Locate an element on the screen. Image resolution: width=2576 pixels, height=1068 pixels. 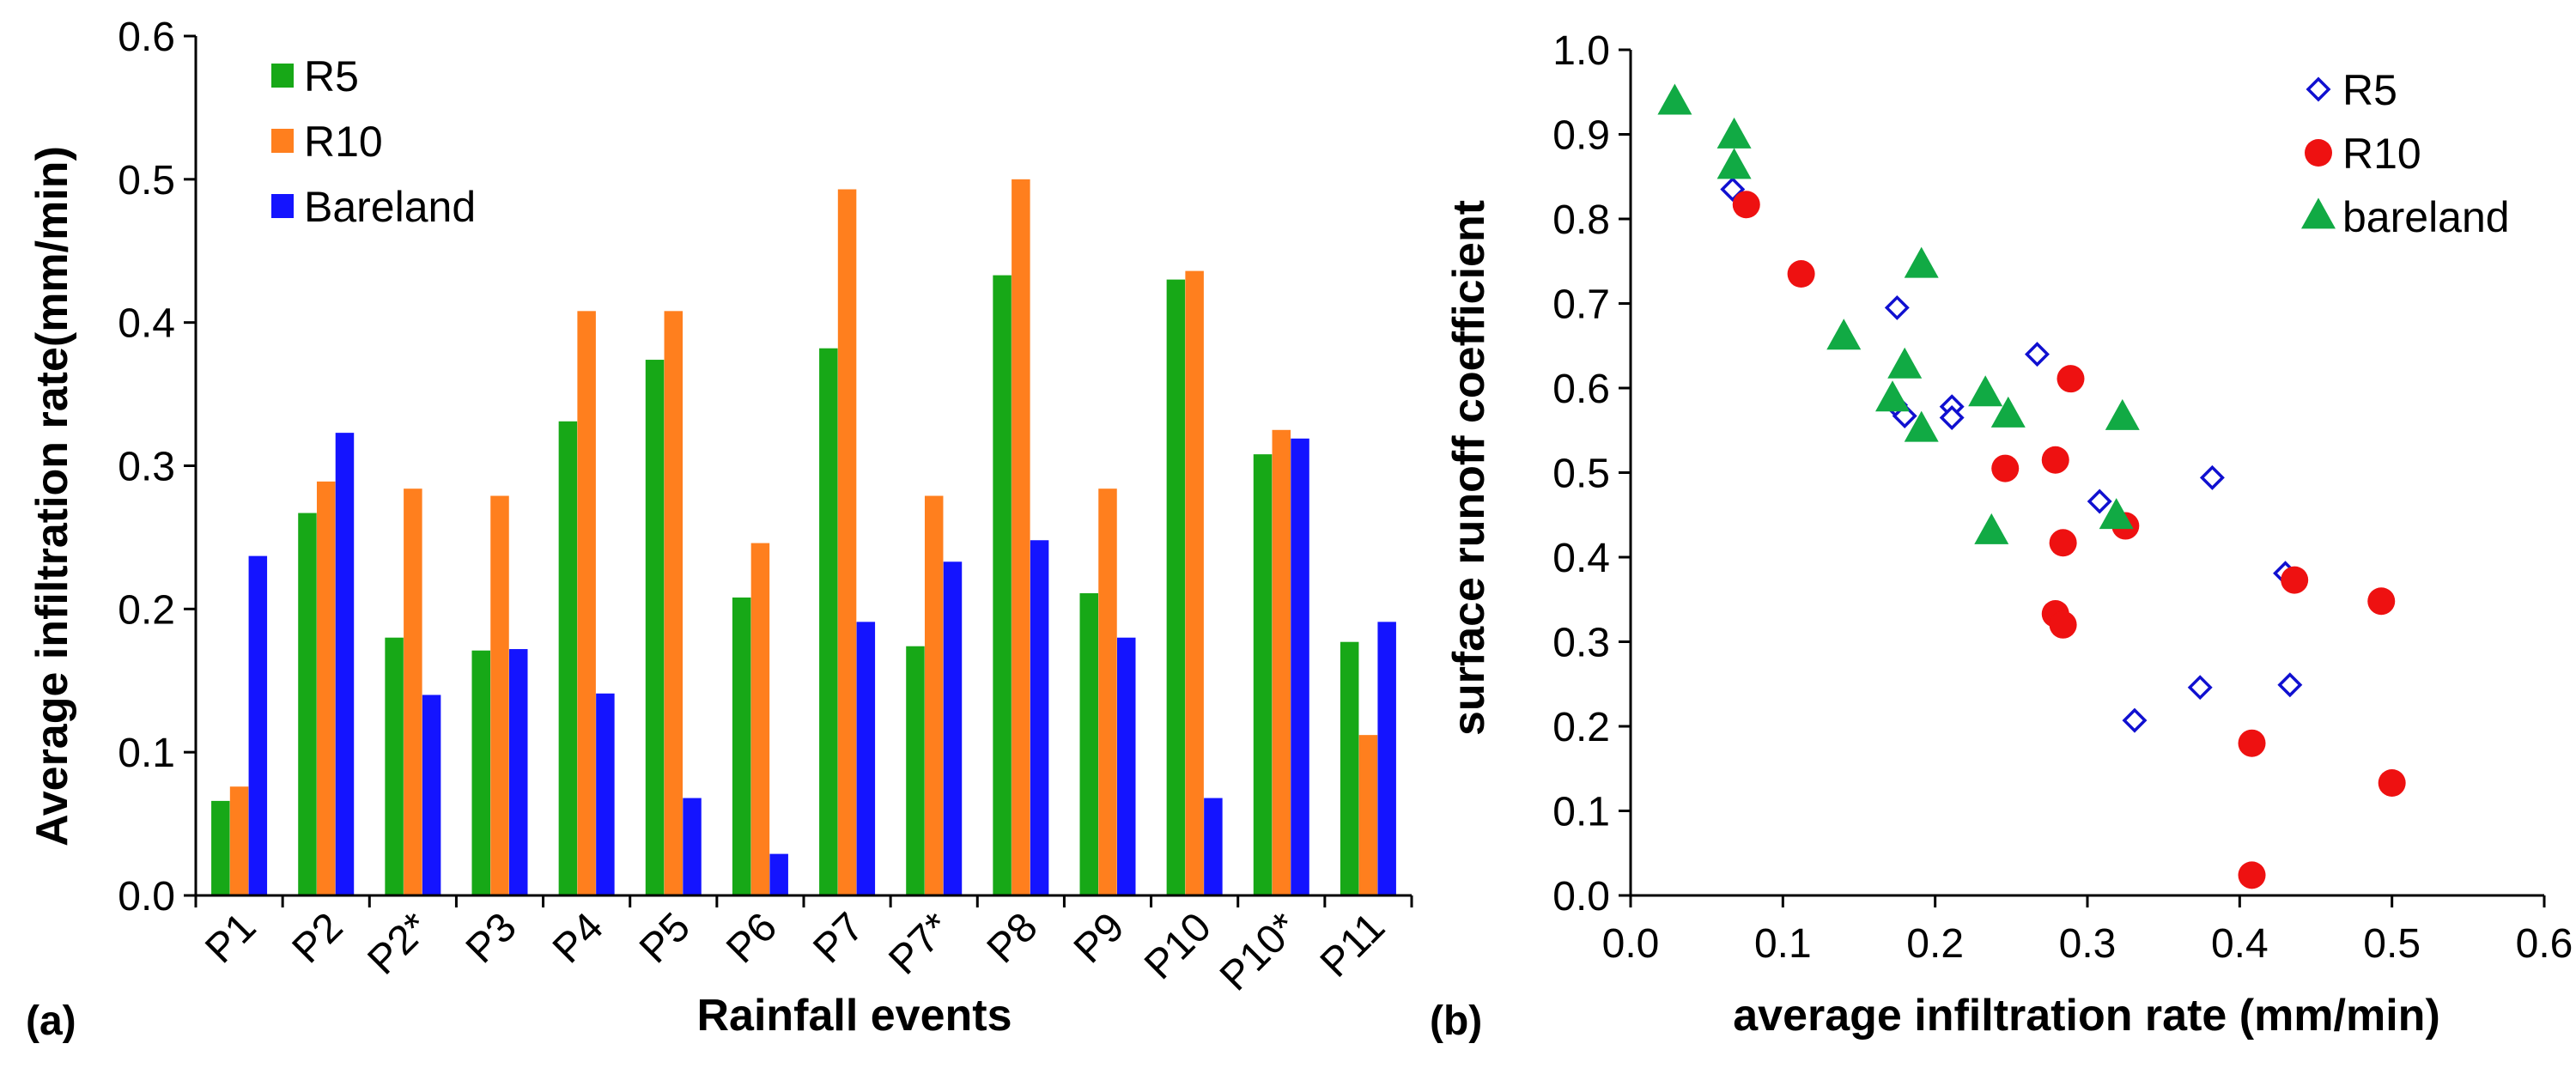
panel-a-y-tick-label: 0.0 is located at coordinates (146, 896).